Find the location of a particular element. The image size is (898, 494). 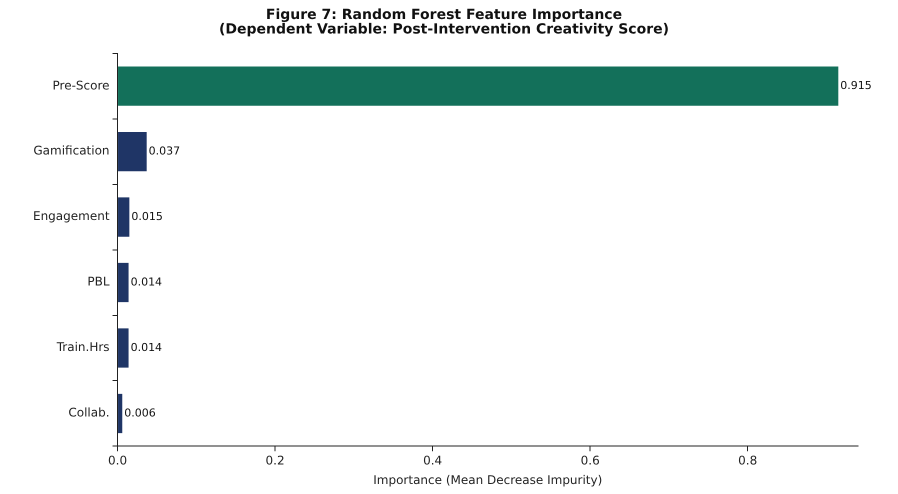

y-tick-label: Pre-Score is located at coordinates (81, 85).